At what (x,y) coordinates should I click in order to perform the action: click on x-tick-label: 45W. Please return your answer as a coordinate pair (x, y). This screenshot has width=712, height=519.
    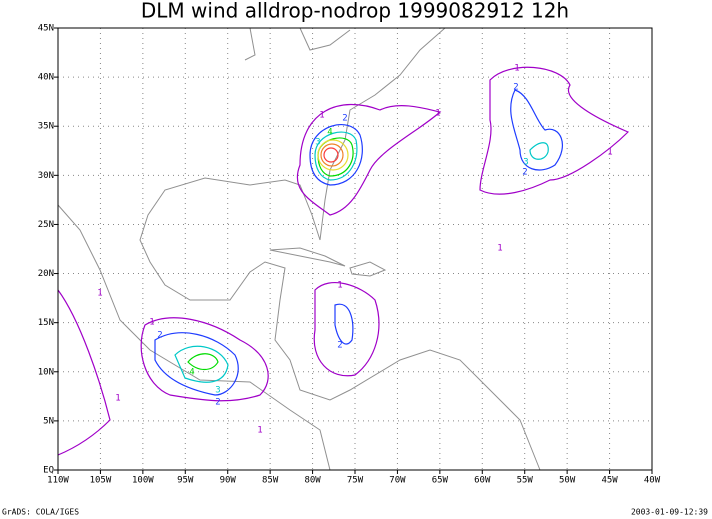
    Looking at the image, I should click on (609, 481).